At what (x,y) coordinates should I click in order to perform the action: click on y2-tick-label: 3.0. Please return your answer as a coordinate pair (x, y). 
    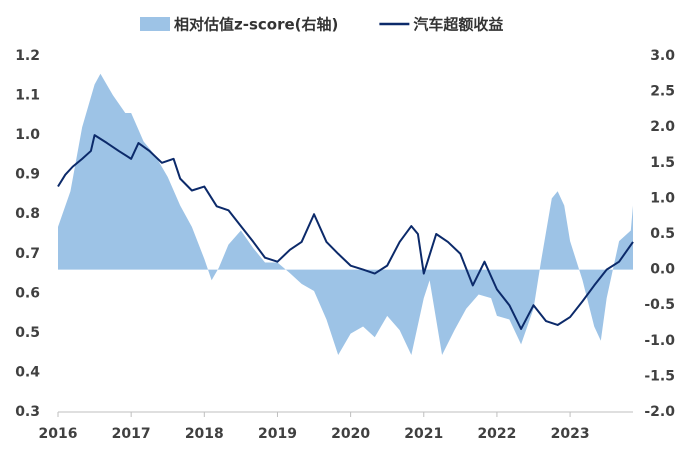
    Looking at the image, I should click on (662, 56).